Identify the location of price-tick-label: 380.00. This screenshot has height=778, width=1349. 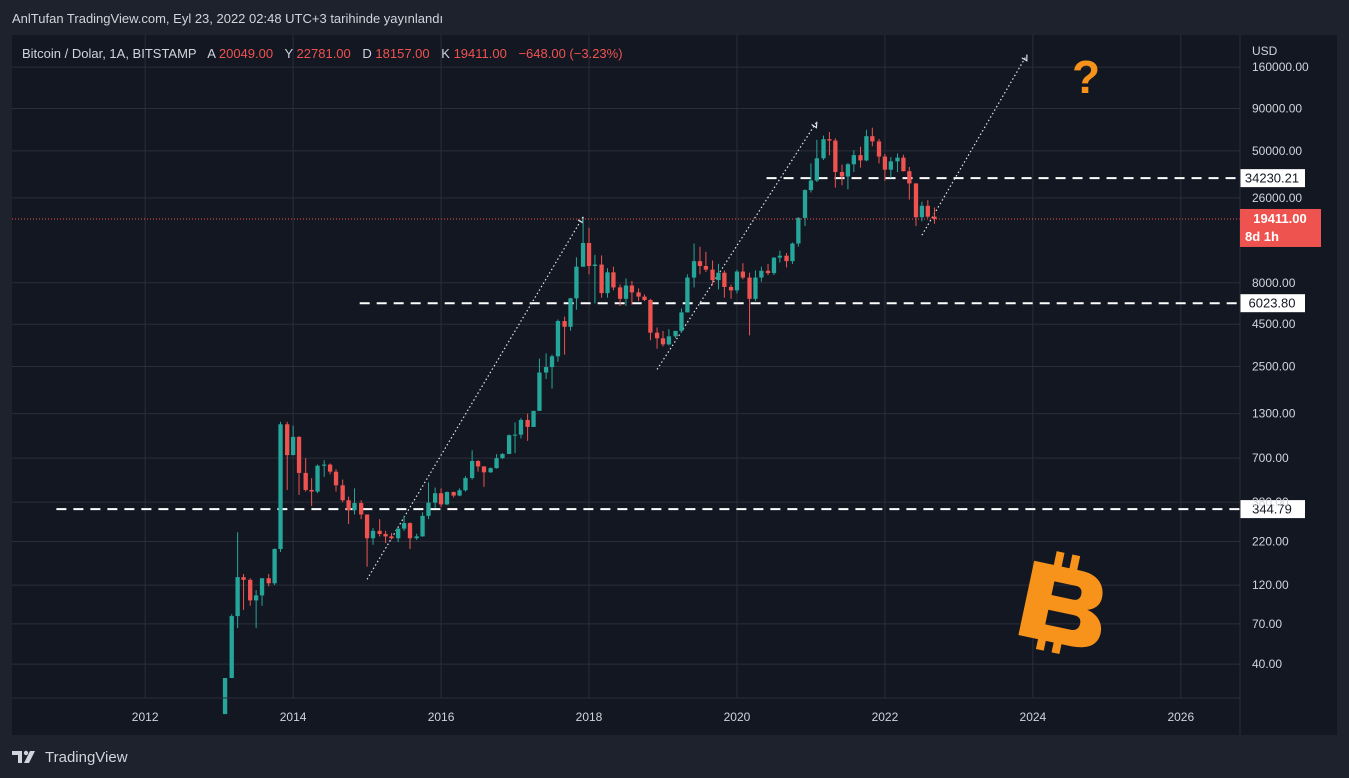
(1270, 502).